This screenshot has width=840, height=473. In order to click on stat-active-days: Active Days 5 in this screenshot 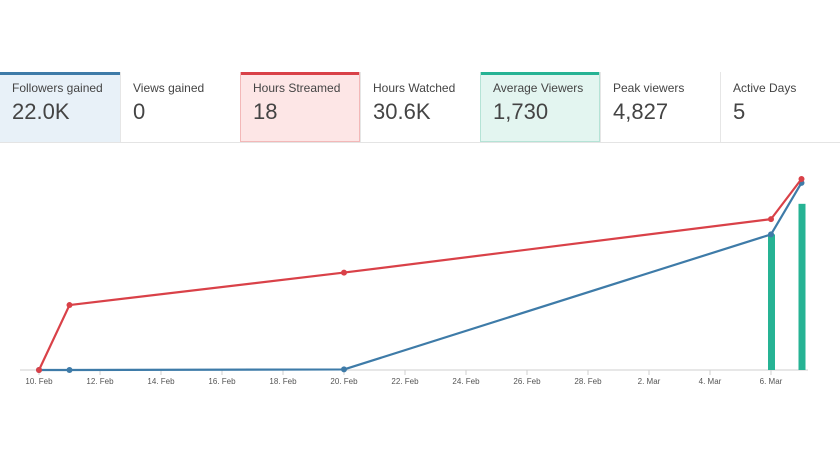, I will do `click(780, 107)`.